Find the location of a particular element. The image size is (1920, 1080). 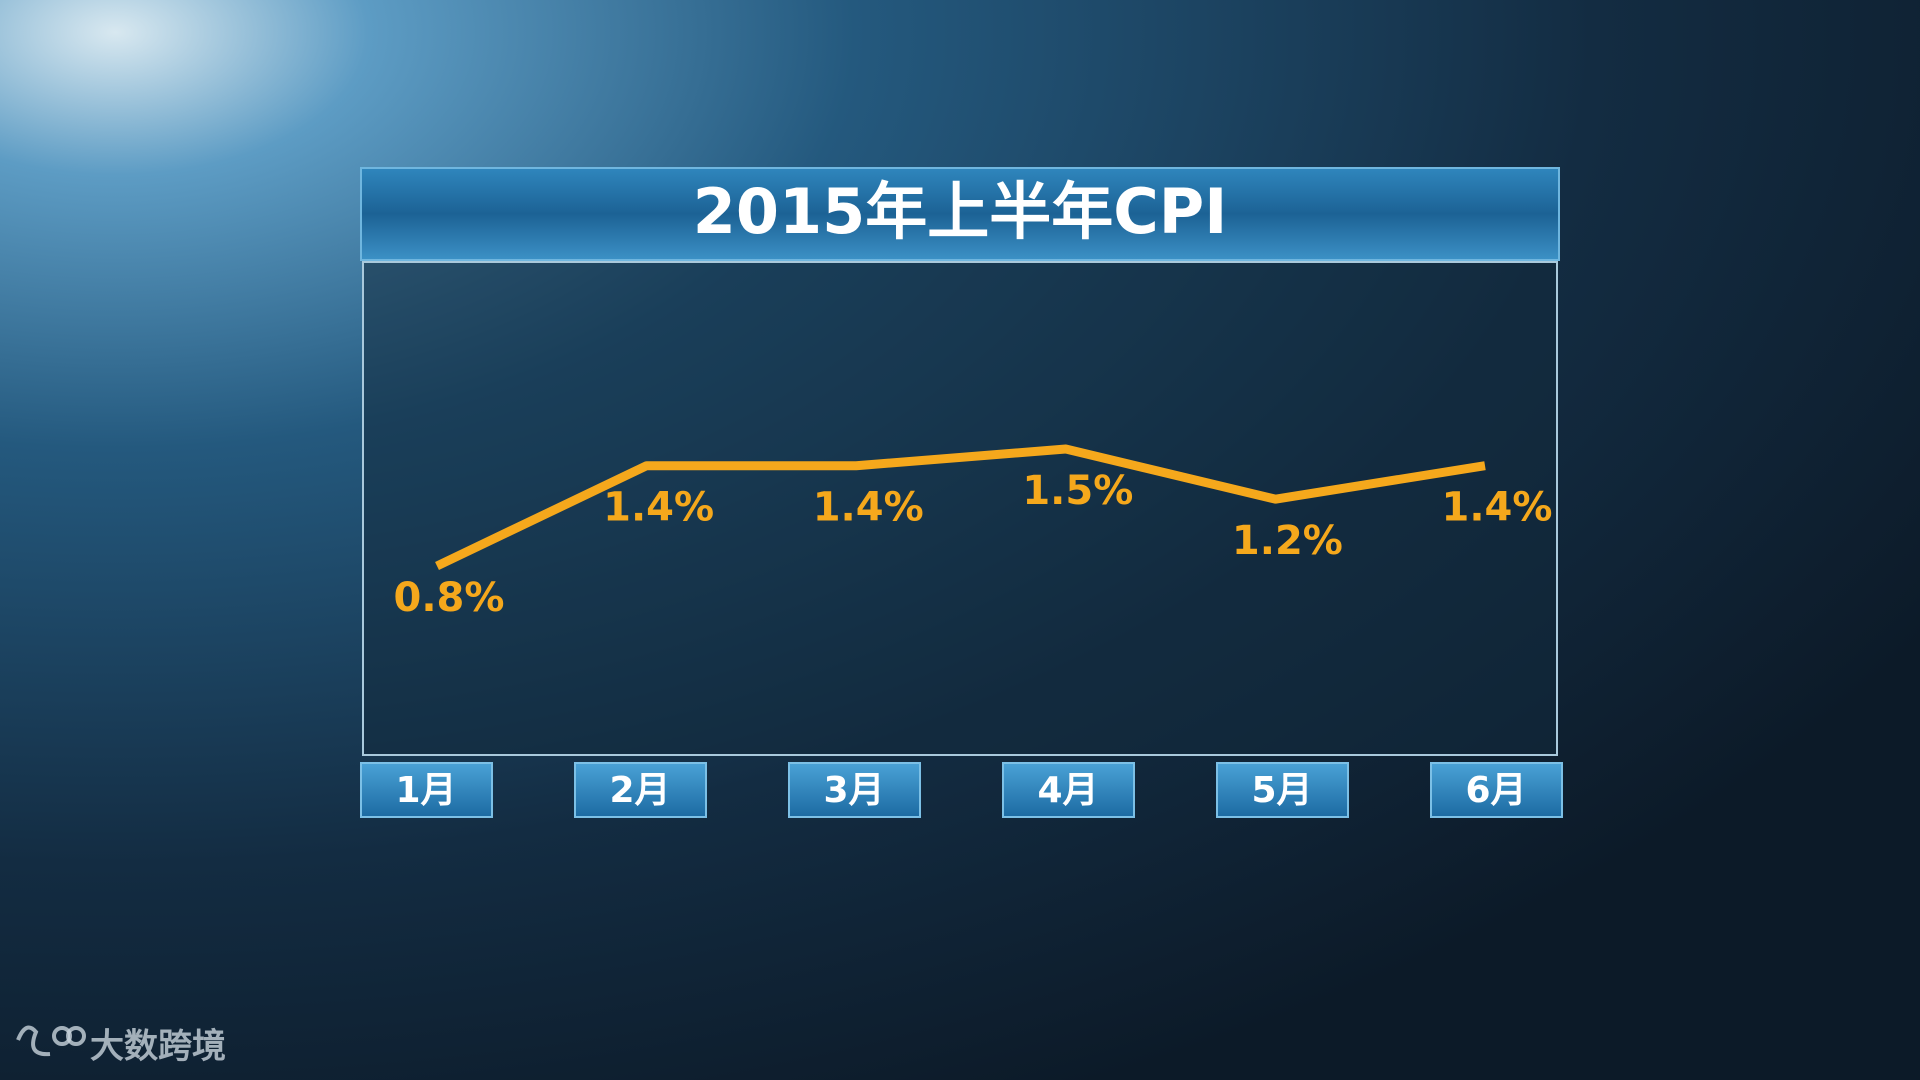

watermark: 大数跨境 is located at coordinates (158, 1047).